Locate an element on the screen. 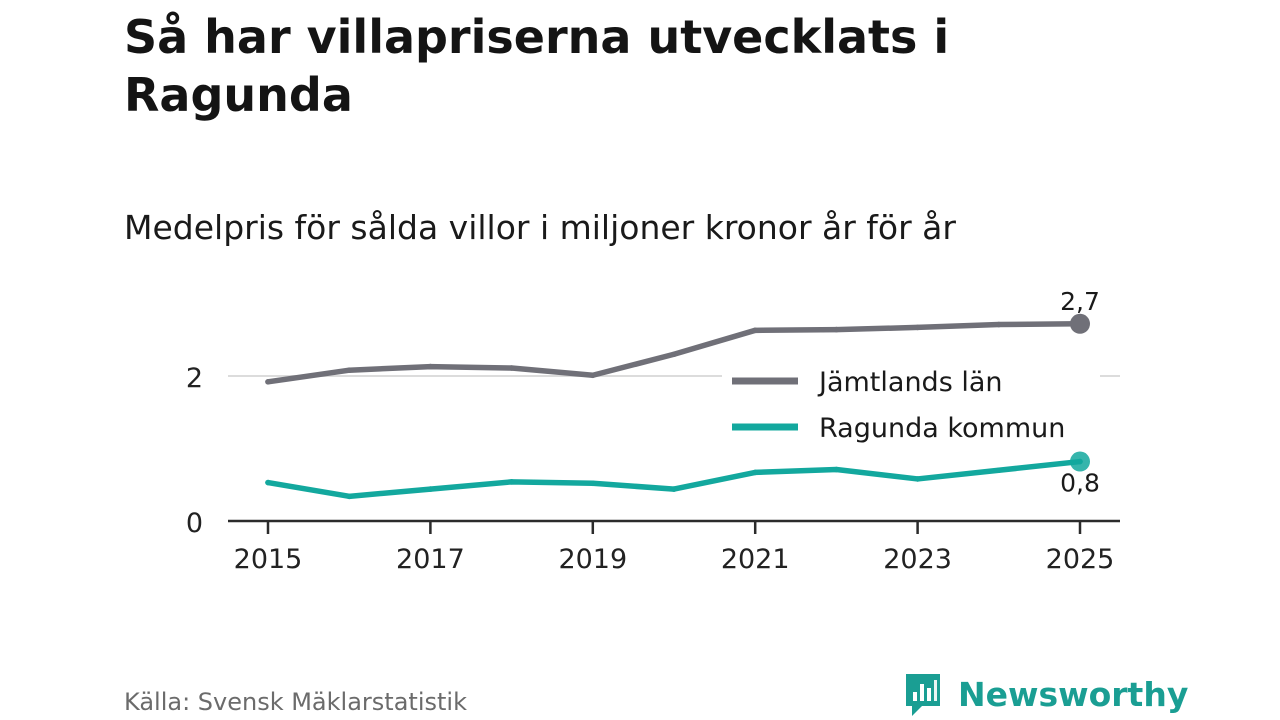 This screenshot has width=1280, height=720. data-point-ragunda-kommun-2015 is located at coordinates (268, 482).